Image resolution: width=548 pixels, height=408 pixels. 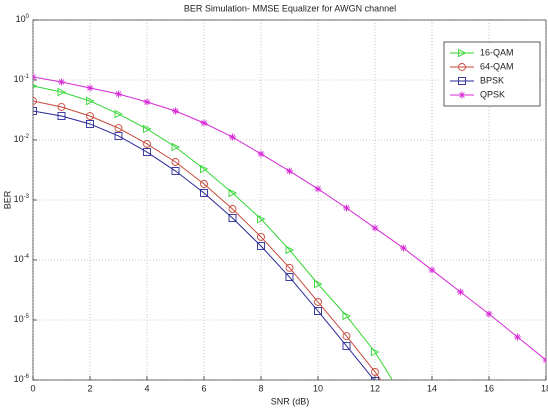 I want to click on y-tick-label: 10⁻⁴, so click(x=22, y=259).